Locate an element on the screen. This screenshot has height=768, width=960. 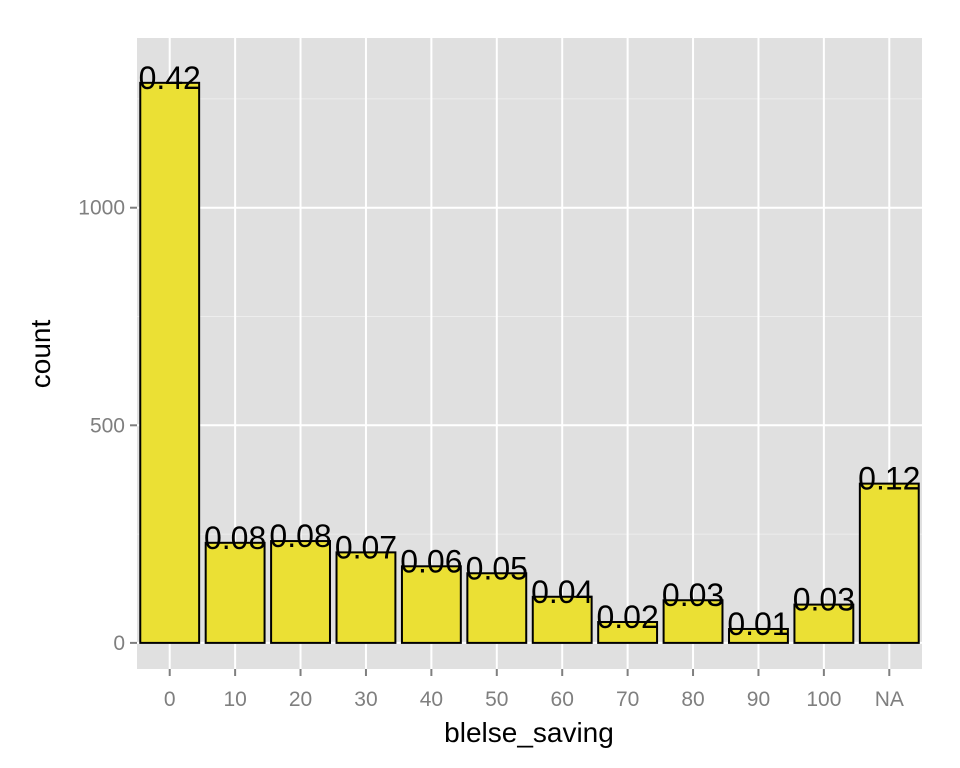
x-axis-ticks: 0 10 20 30 40 50 60 70 80 90 100 NA is located at coordinates (534, 690).